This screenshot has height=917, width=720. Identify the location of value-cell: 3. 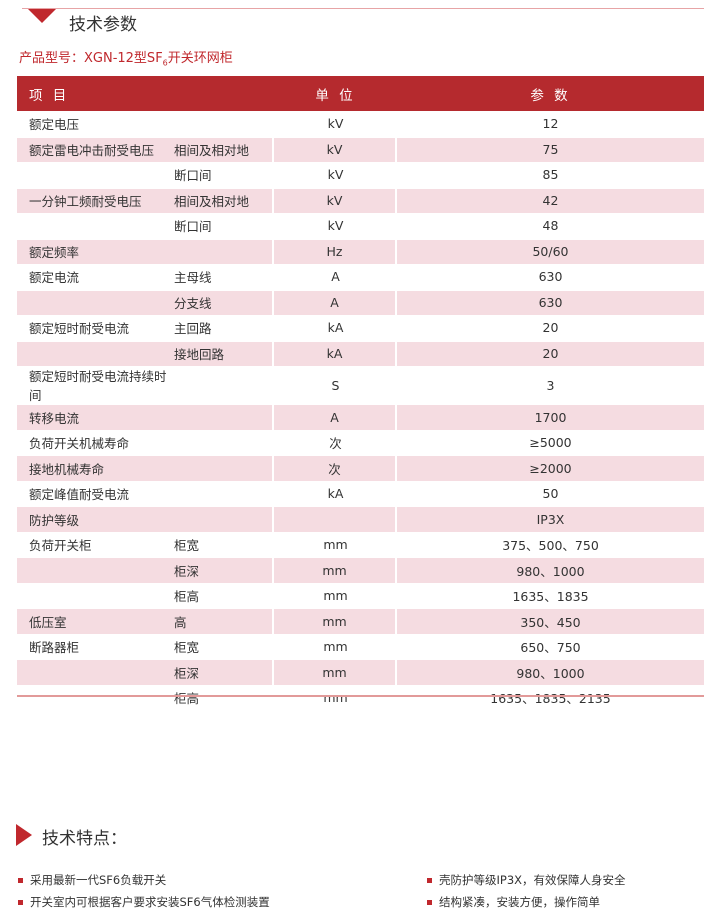
(550, 385).